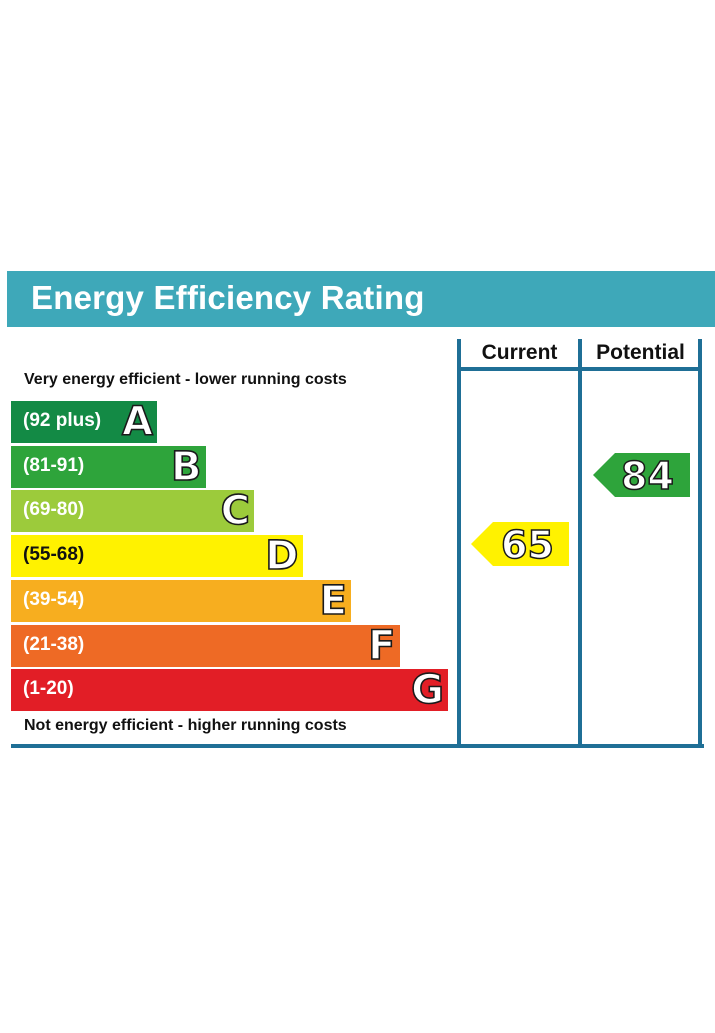  Describe the element at coordinates (647, 476) in the screenshot. I see `potential-rating-value: 84` at that location.